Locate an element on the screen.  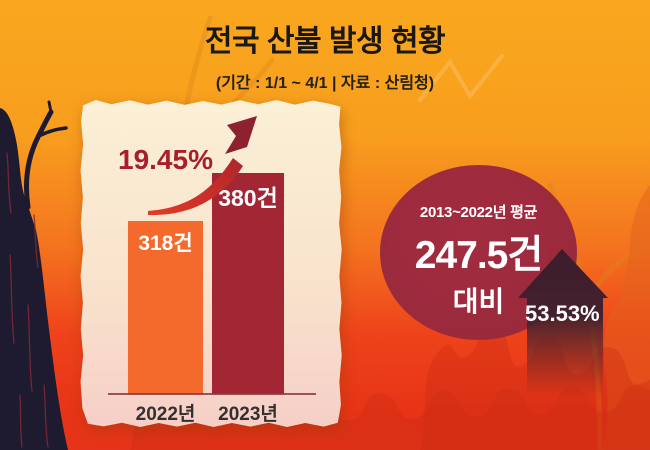
tree-bark-details is located at coordinates (27, 300).